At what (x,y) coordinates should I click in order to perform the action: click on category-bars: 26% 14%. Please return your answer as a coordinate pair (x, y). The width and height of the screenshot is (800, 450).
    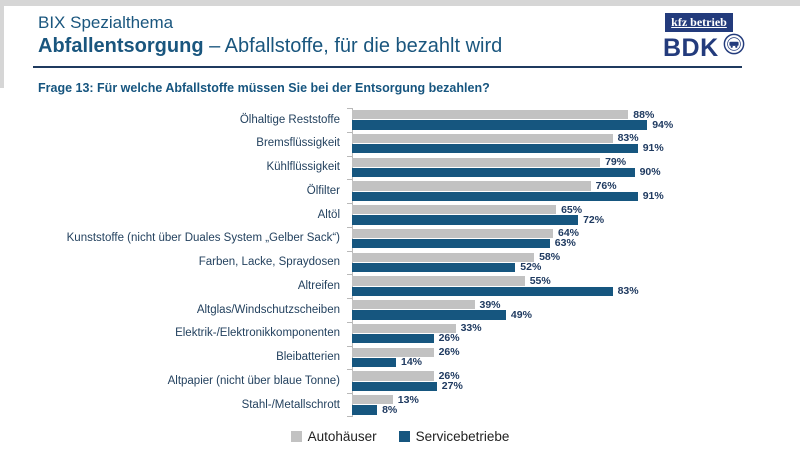
    Looking at the image, I should click on (576, 358).